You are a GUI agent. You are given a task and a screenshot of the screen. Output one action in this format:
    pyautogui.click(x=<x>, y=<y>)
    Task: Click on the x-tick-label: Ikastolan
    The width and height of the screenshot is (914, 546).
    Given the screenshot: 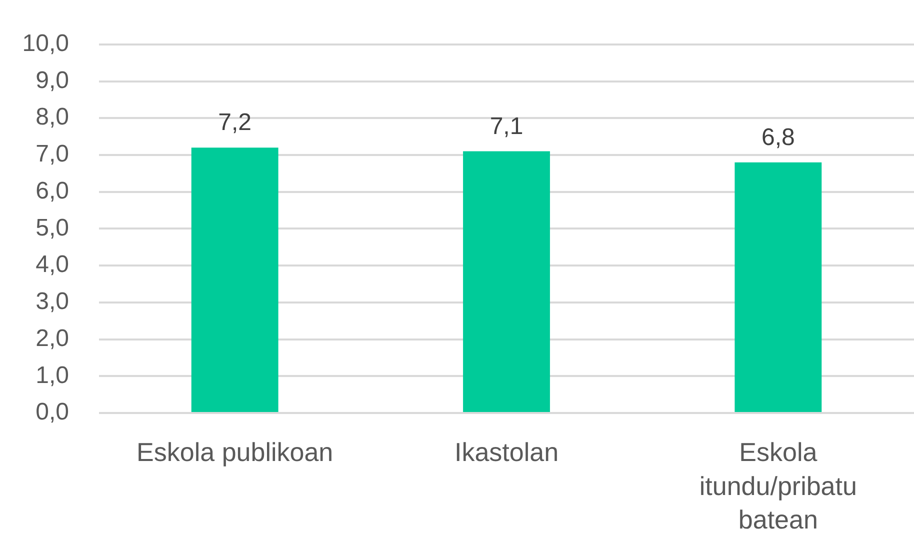 What is the action you would take?
    pyautogui.click(x=506, y=452)
    